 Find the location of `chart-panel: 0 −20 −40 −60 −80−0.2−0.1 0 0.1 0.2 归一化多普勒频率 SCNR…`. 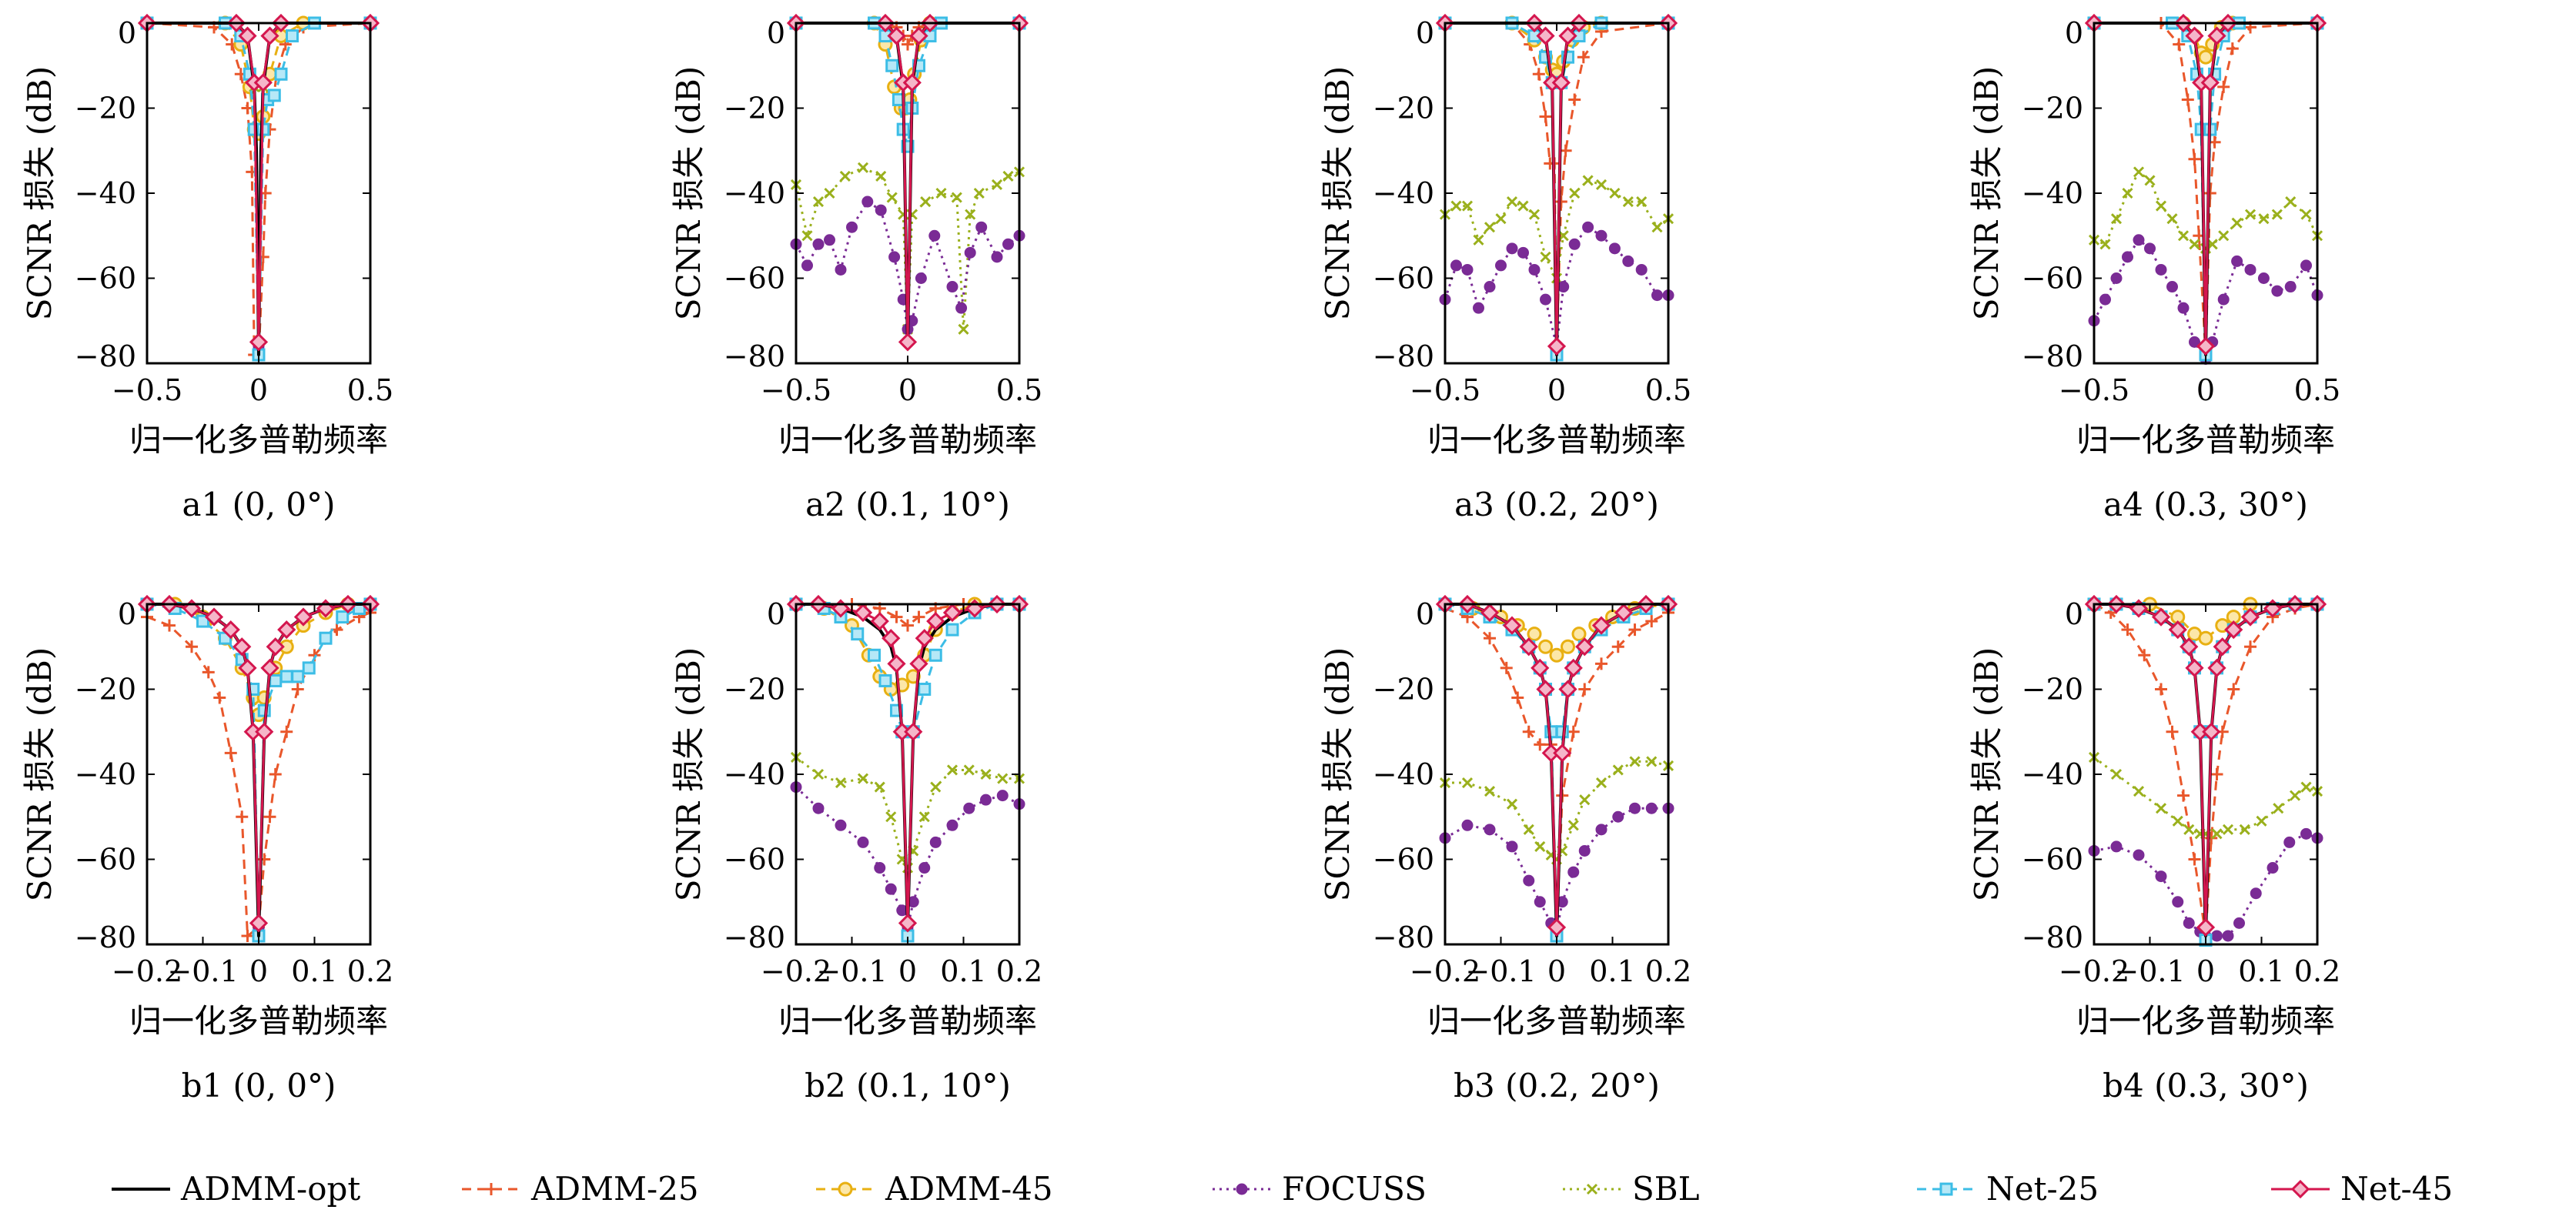

chart-panel: 0 −20 −40 −60 −80−0.2−0.1 0 0.1 0.2 归一化多普勒频率 SCNR… is located at coordinates (1505, 850).